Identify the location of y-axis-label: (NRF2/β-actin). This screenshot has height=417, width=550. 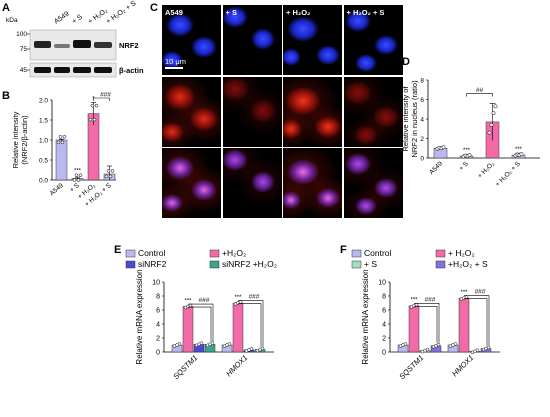
(24, 140).